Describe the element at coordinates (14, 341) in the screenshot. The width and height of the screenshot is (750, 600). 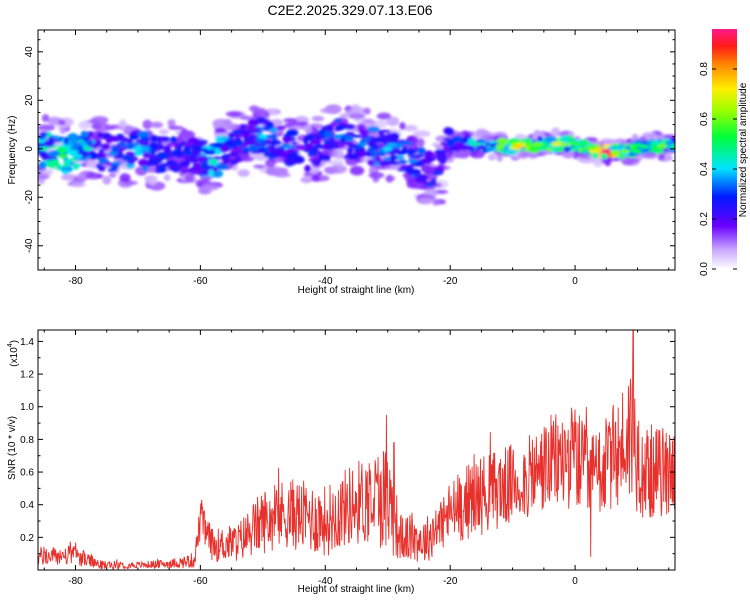
I see `snr-y-scale-close: )` at that location.